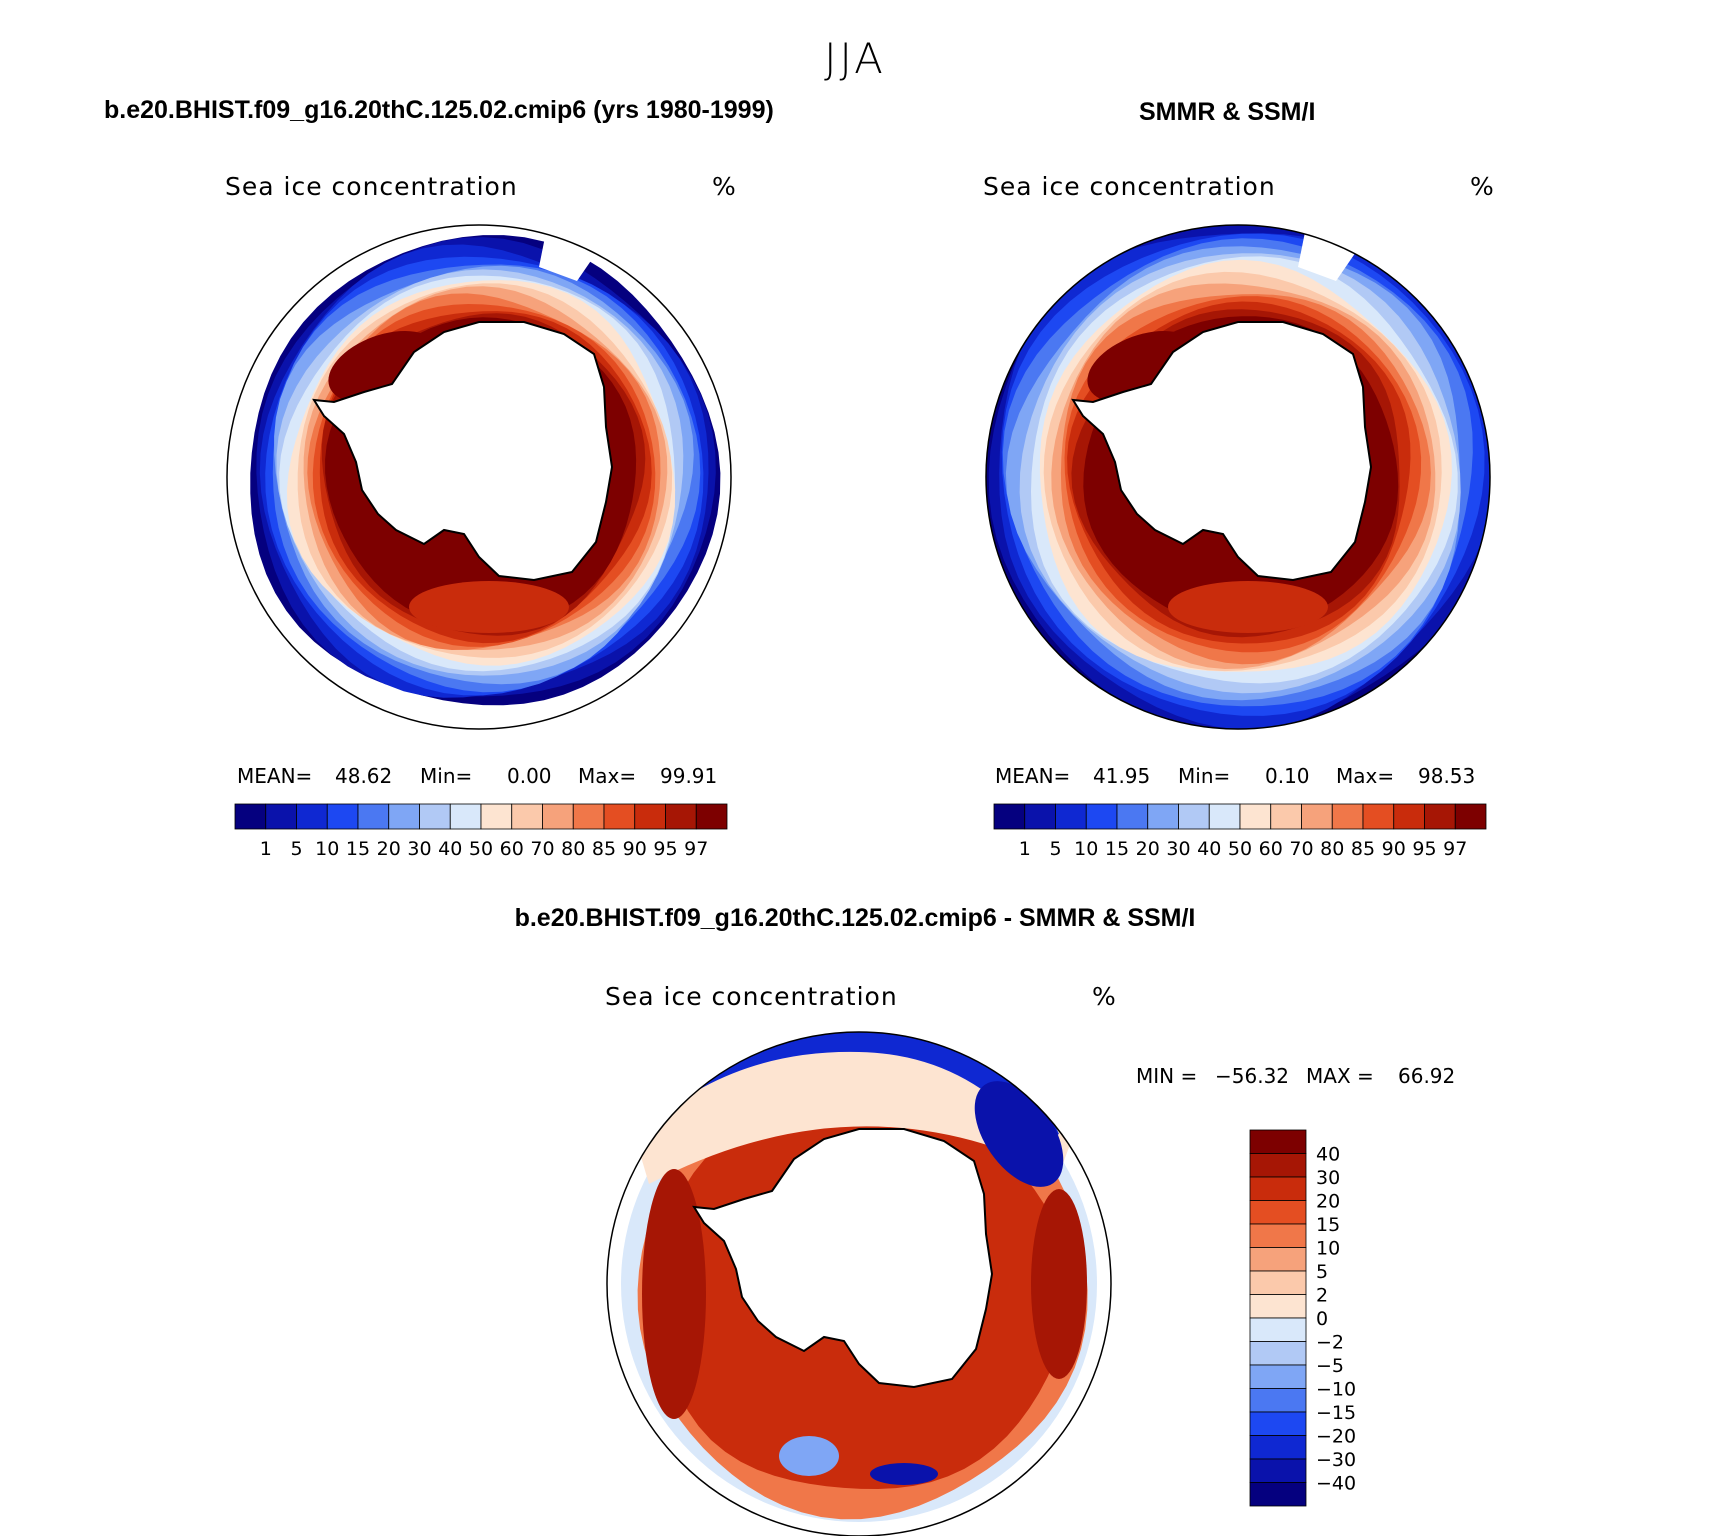  I want to click on diff-subtitle: Sea ice concentration, so click(751, 996).